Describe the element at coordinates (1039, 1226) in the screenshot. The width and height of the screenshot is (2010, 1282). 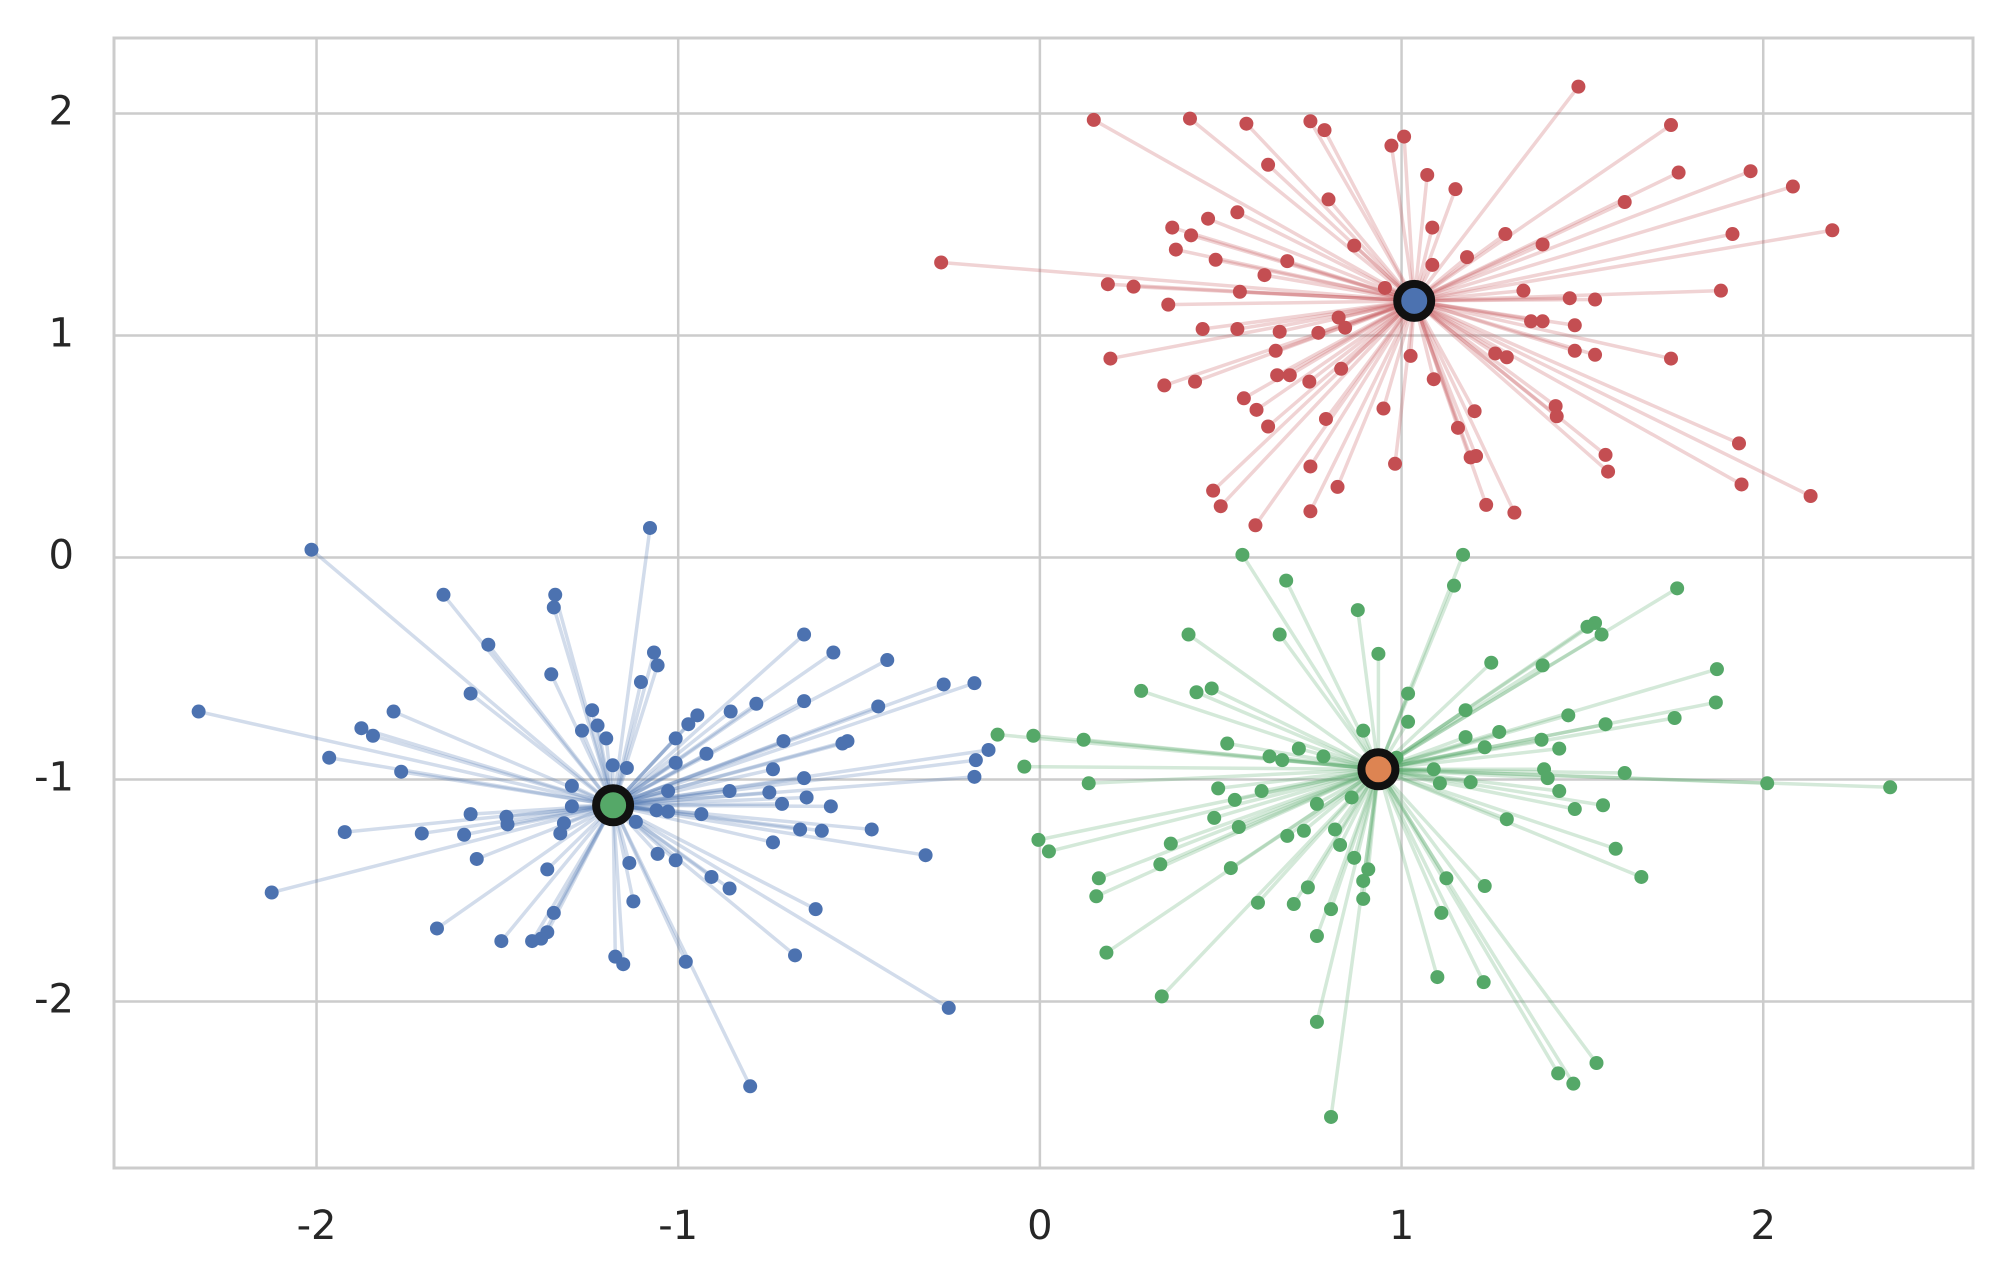
I see `x-tick-label: 0` at that location.